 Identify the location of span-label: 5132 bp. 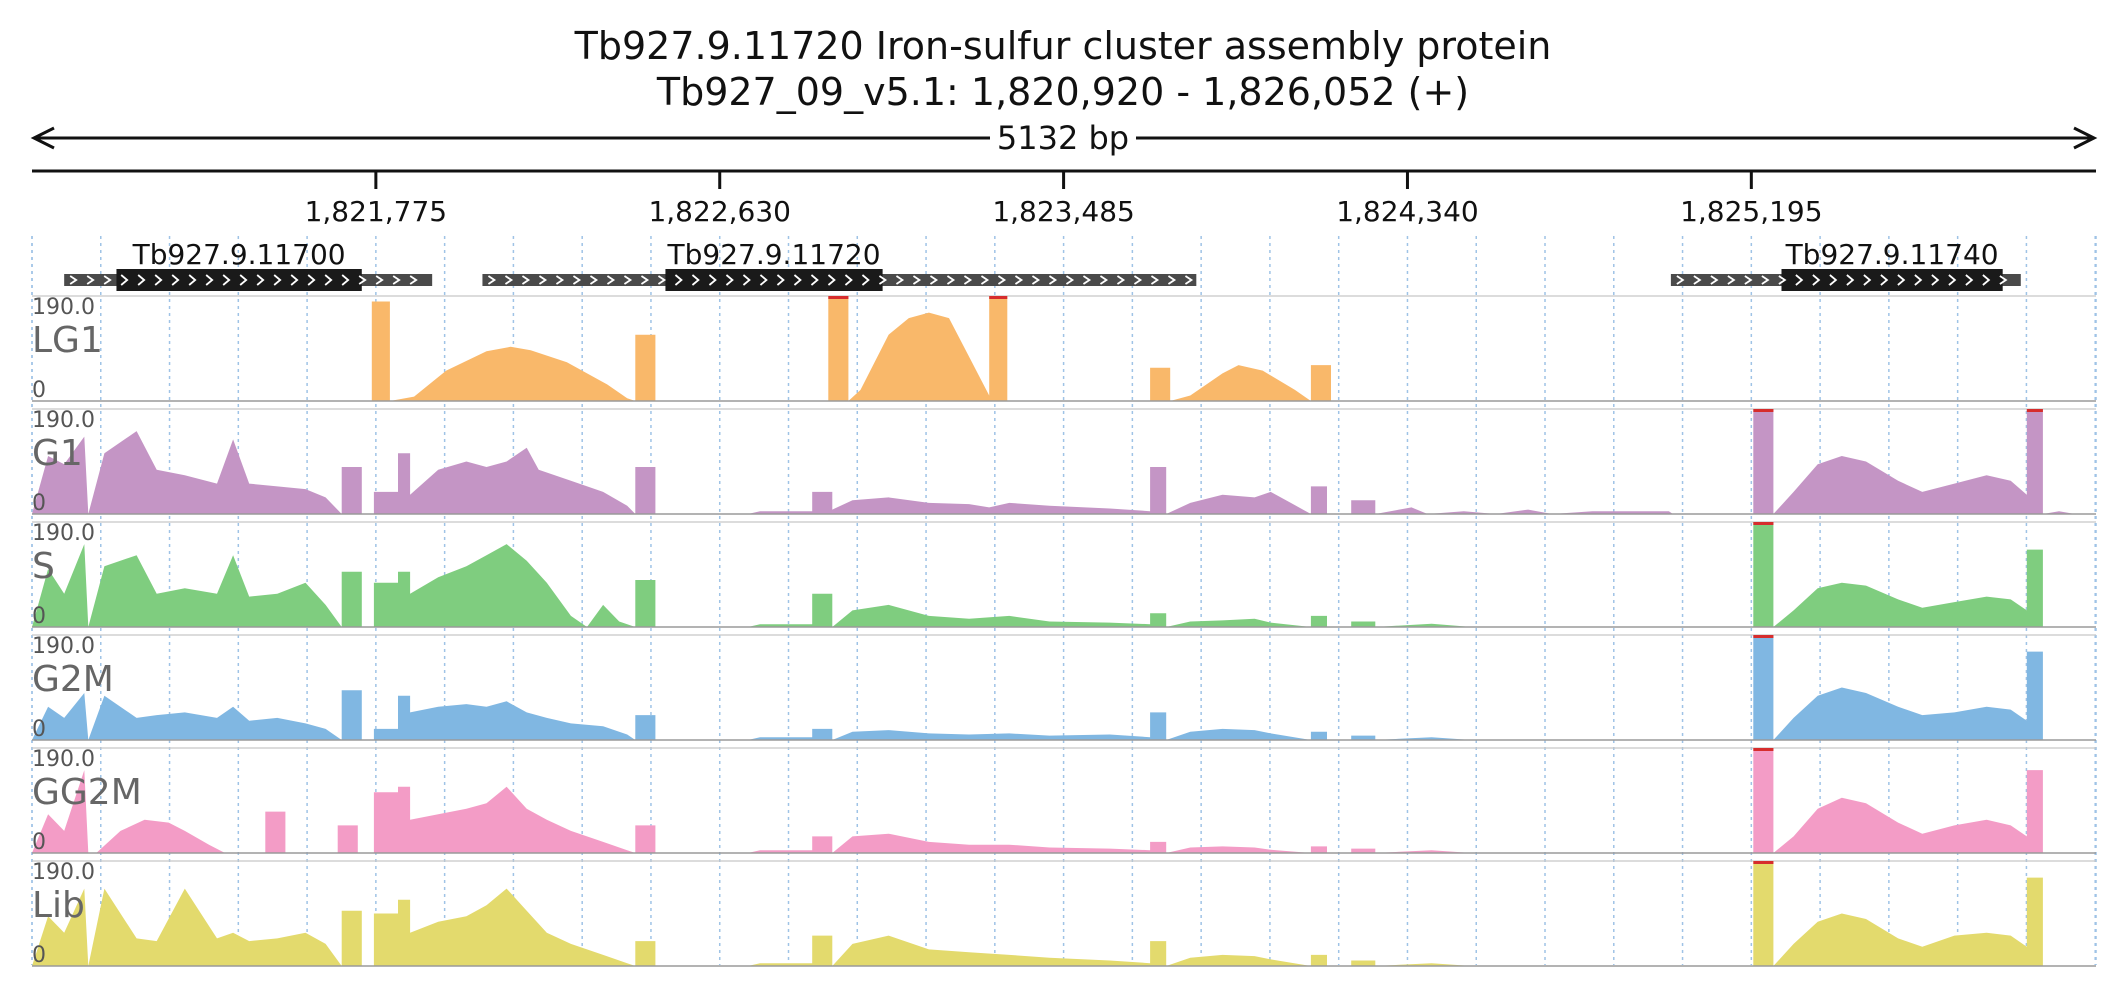
(1063, 138).